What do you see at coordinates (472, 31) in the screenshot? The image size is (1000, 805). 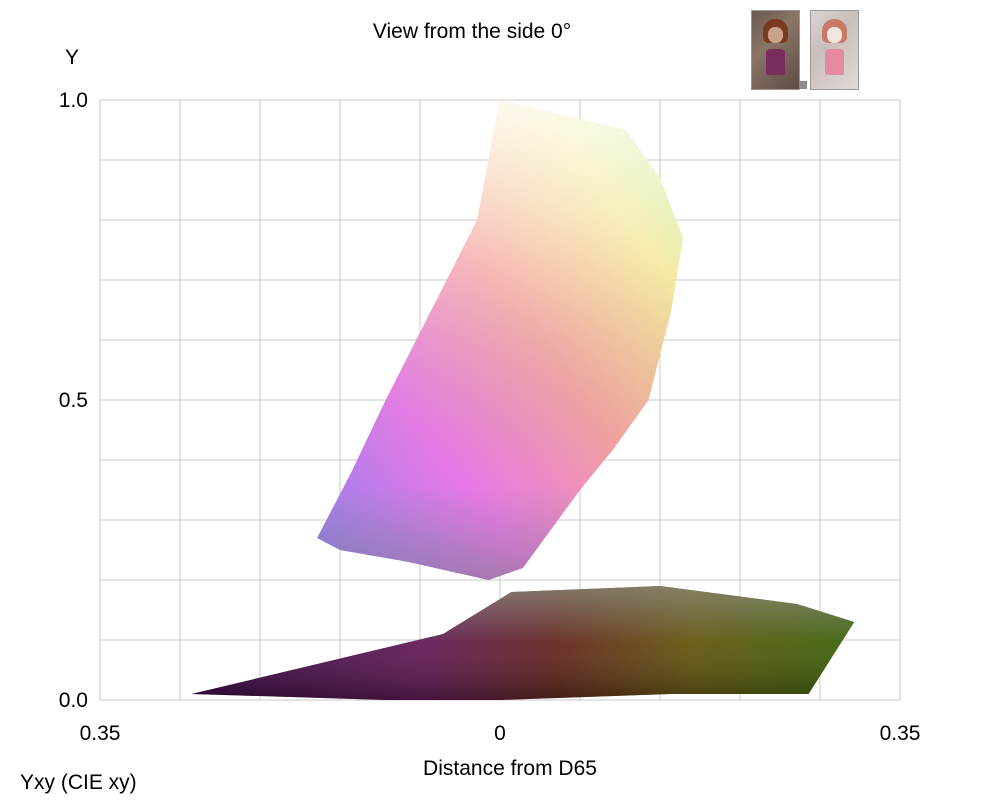 I see `chart-title: View from the side 0°` at bounding box center [472, 31].